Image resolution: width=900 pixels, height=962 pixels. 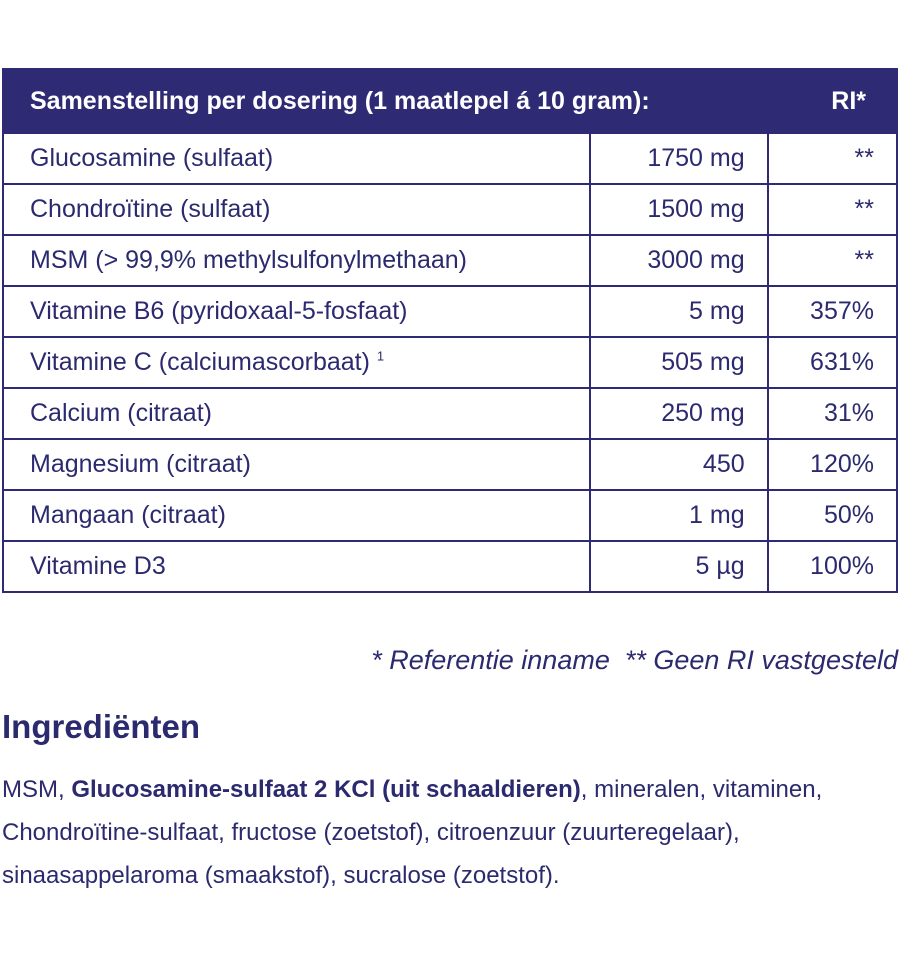 I want to click on cell-text: 505 mg, so click(x=703, y=362).